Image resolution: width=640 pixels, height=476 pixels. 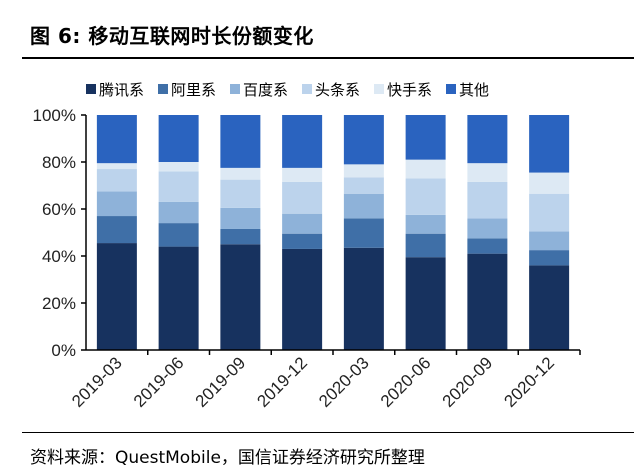 What do you see at coordinates (193, 90) in the screenshot?
I see `legend-label-2: 阿里系` at bounding box center [193, 90].